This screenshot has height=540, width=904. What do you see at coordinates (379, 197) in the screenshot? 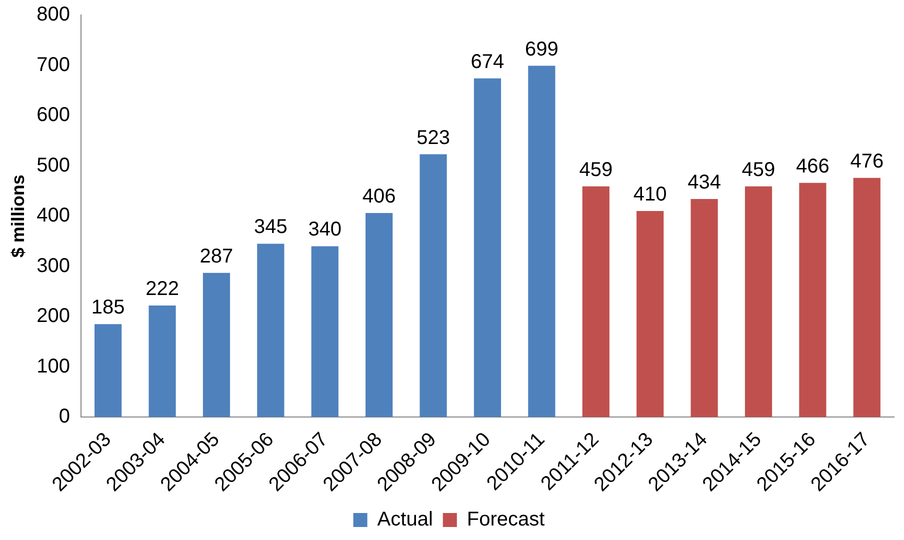
I see `data-label: 406` at bounding box center [379, 197].